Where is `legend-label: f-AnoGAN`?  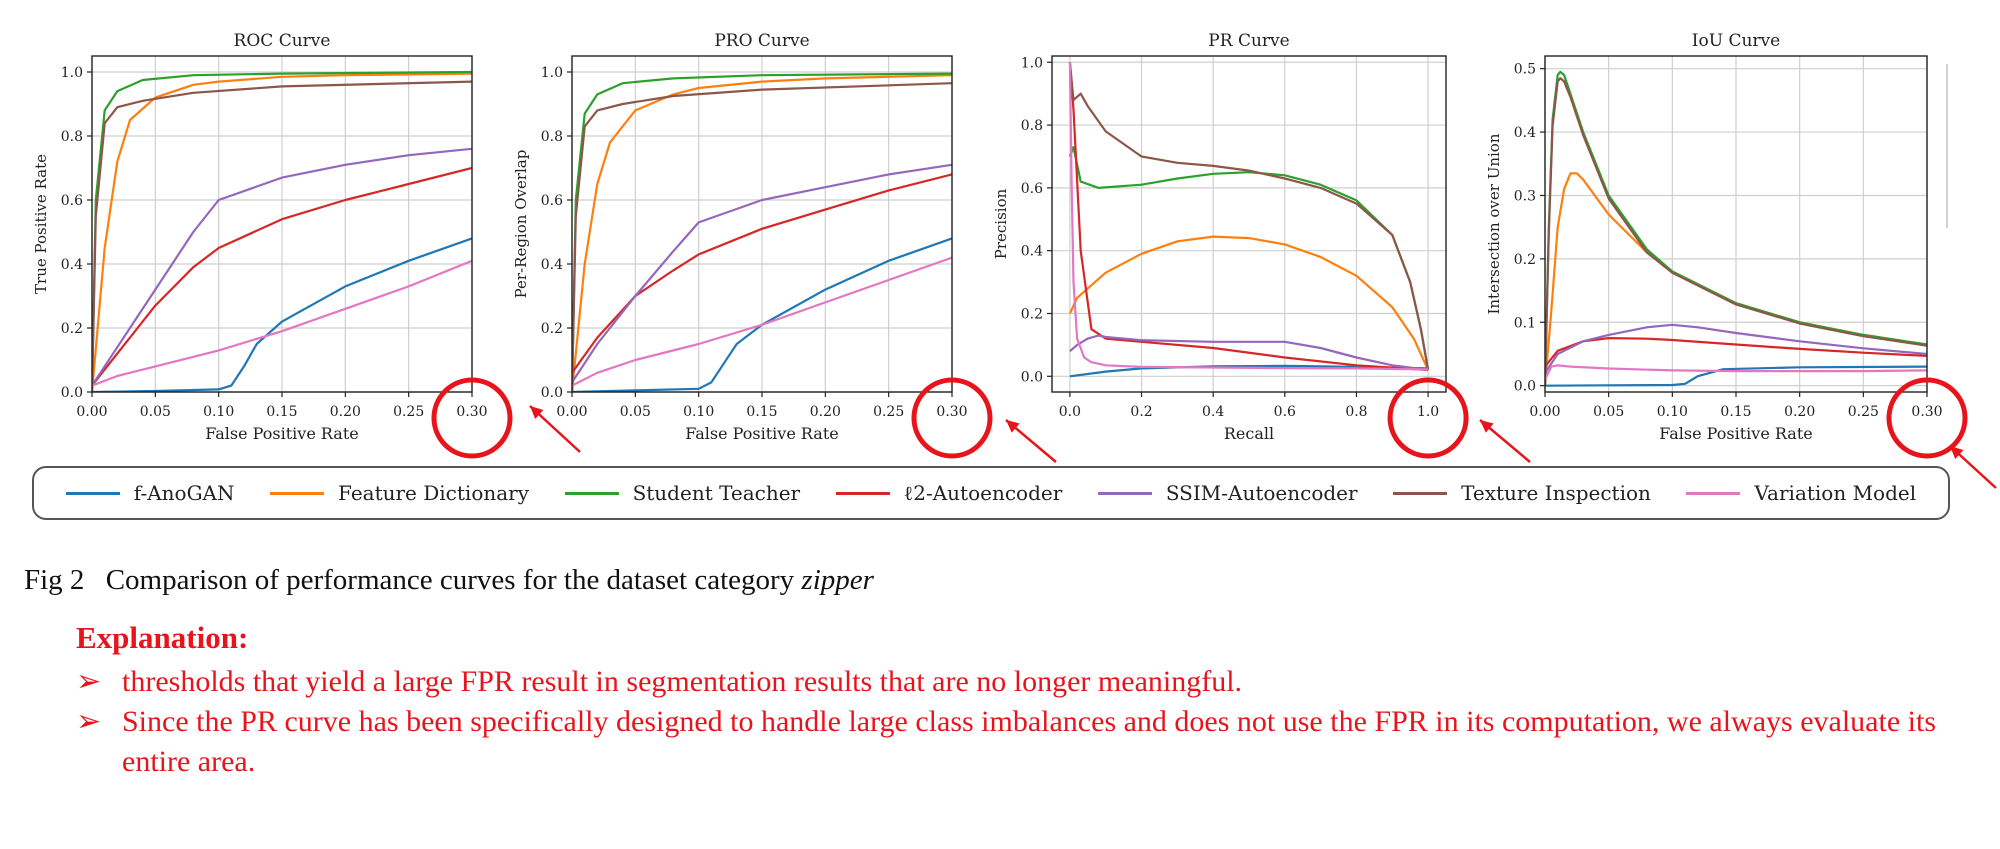 legend-label: f-AnoGAN is located at coordinates (184, 493).